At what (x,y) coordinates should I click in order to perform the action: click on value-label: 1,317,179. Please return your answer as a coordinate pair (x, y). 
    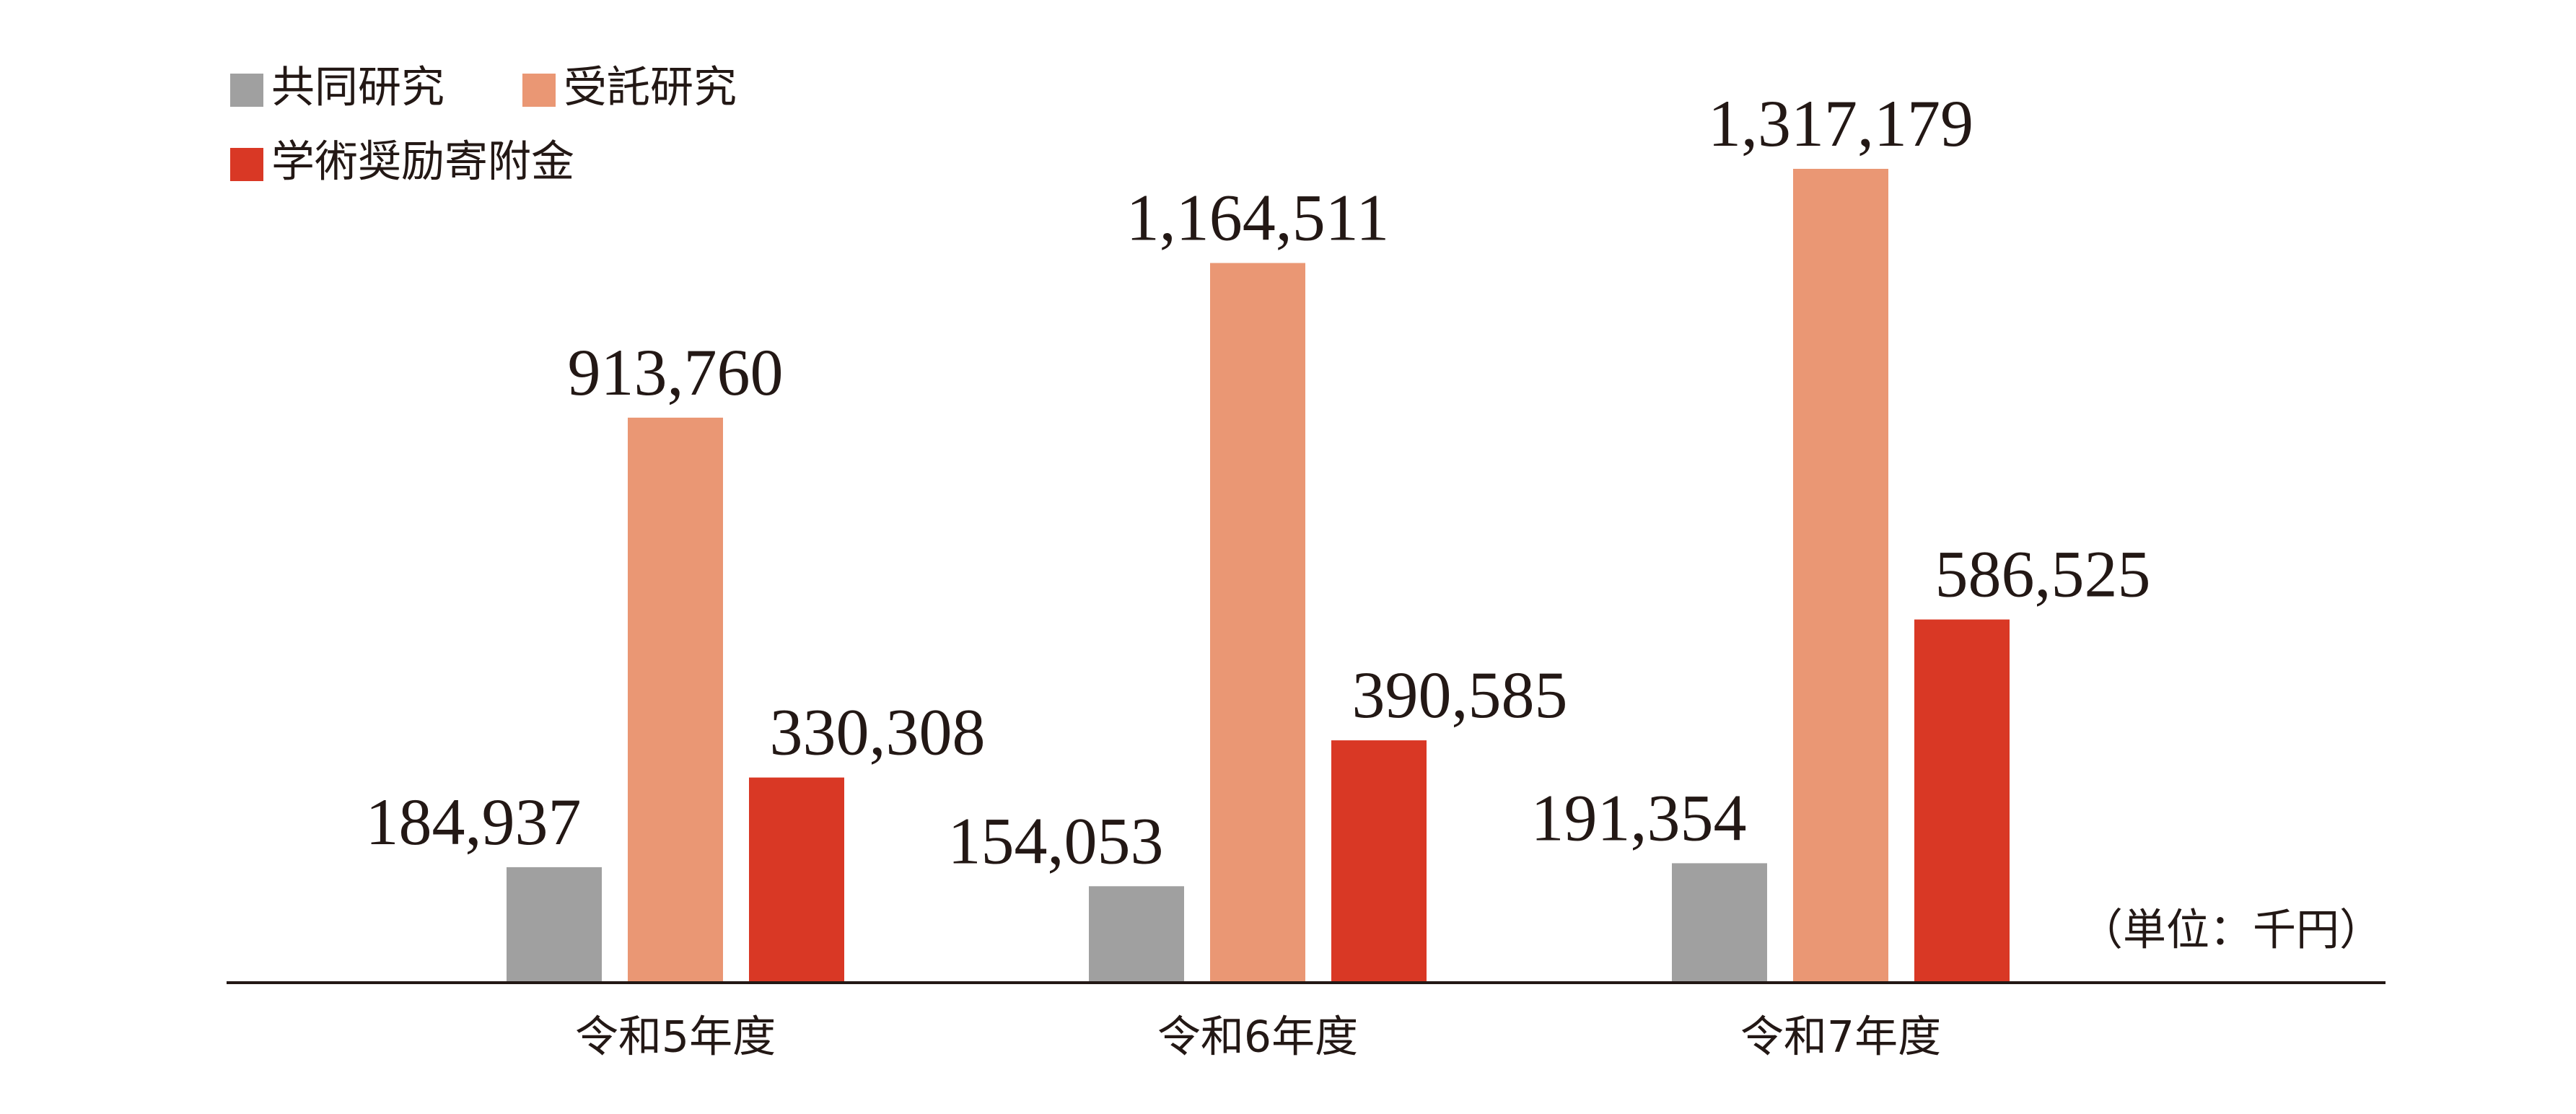
    Looking at the image, I should click on (1841, 123).